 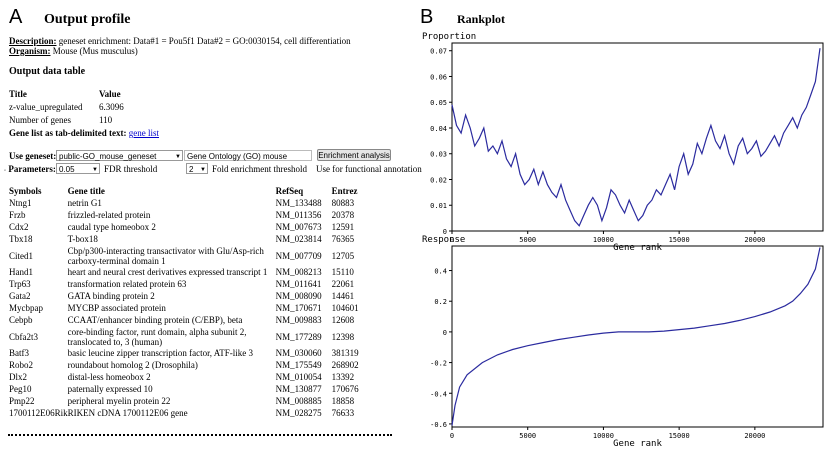 I want to click on proportion-ytick-label: 0.01, so click(x=438, y=206).